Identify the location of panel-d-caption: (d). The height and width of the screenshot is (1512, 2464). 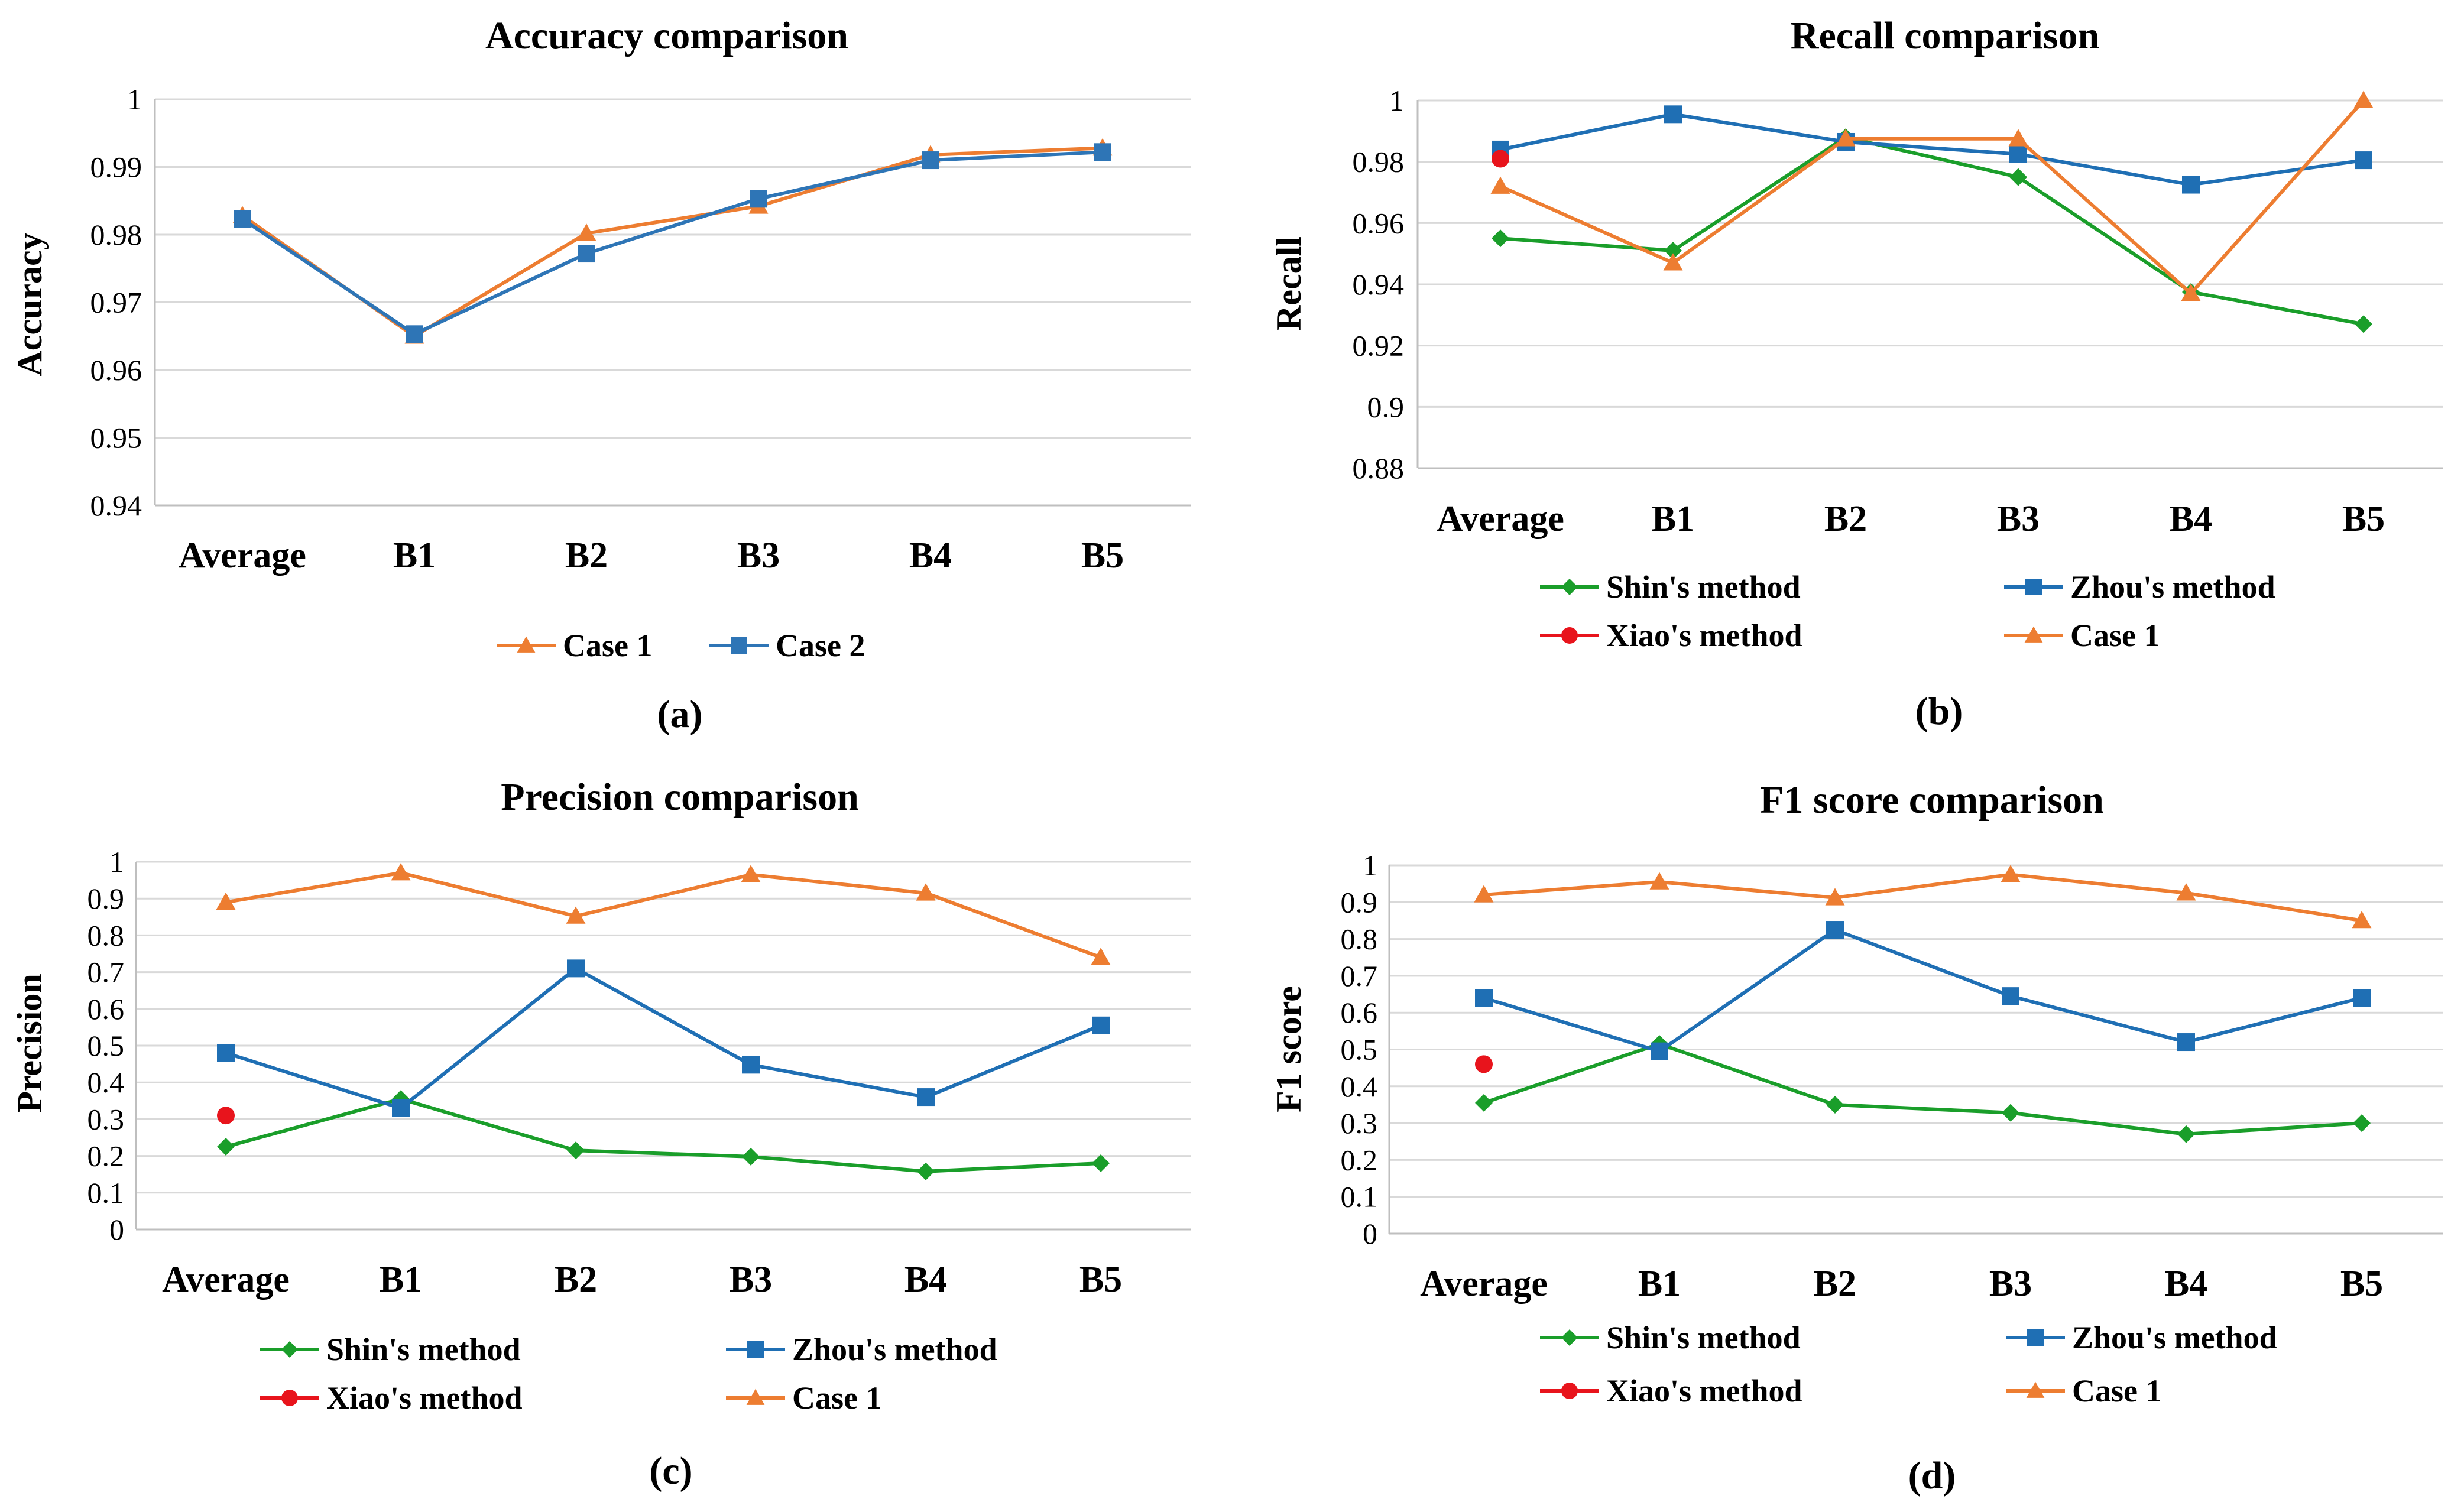
(1932, 1475).